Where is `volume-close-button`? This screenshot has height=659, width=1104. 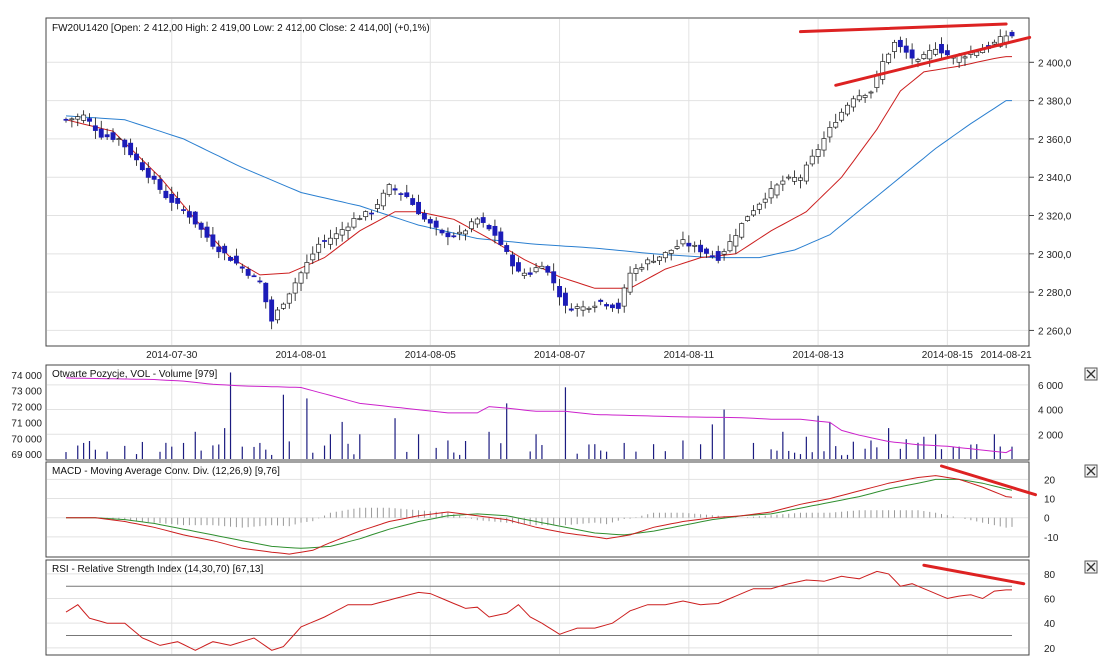 volume-close-button is located at coordinates (1091, 374).